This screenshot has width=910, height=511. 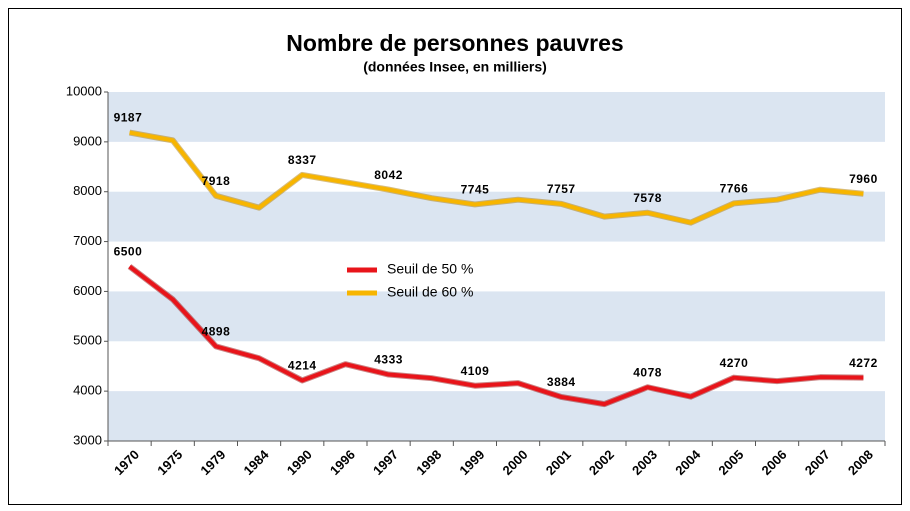 I want to click on chart-title: Nombre de personnes pauvres, so click(x=454, y=43).